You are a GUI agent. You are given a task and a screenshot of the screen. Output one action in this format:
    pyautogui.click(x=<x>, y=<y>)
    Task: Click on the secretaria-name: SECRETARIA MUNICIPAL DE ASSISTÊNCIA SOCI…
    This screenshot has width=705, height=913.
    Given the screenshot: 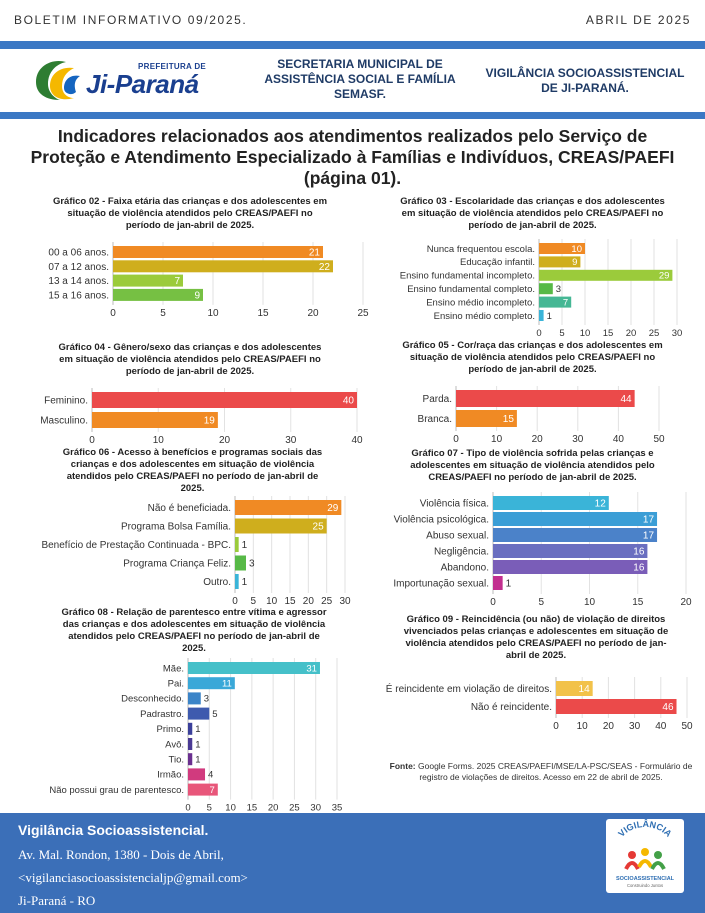 What is the action you would take?
    pyautogui.click(x=360, y=79)
    